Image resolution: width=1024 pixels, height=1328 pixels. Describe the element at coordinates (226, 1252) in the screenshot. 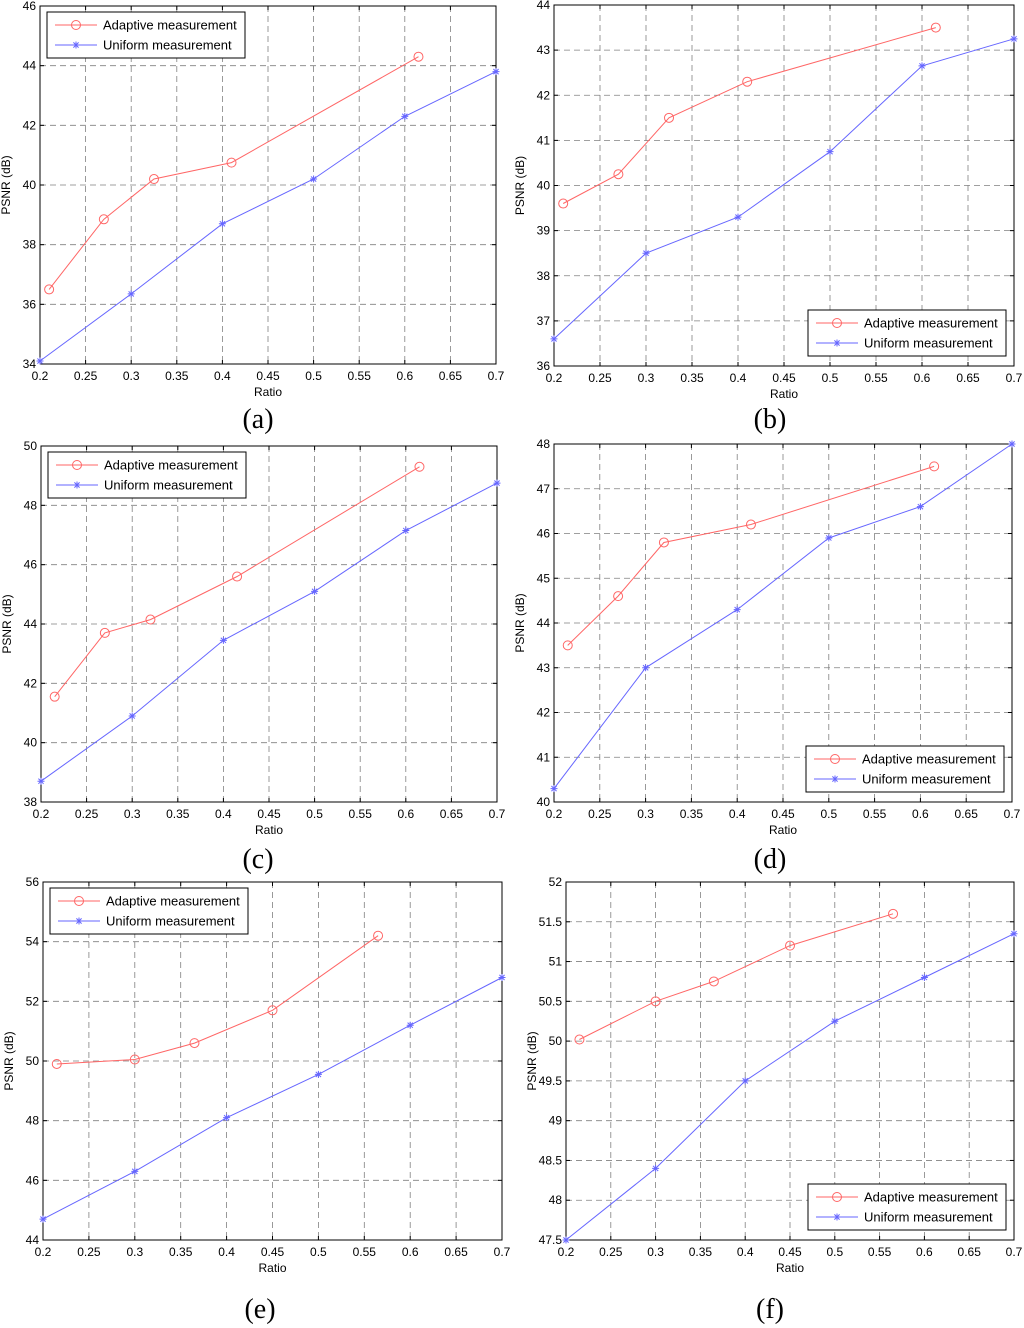

I see `chart-4-x-tick-label: 0.4` at that location.